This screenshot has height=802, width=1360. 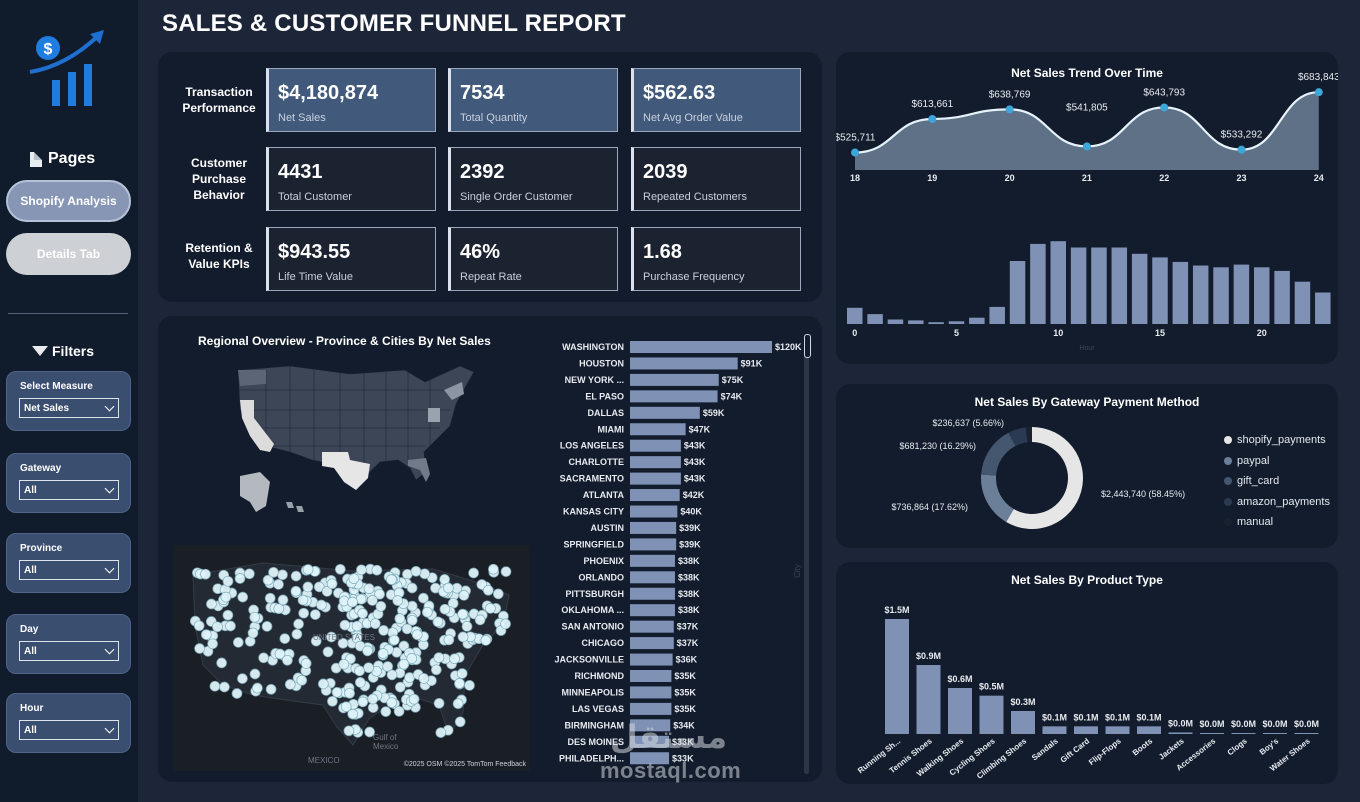 What do you see at coordinates (69, 408) in the screenshot?
I see `measure-dropdown: Net Sales` at bounding box center [69, 408].